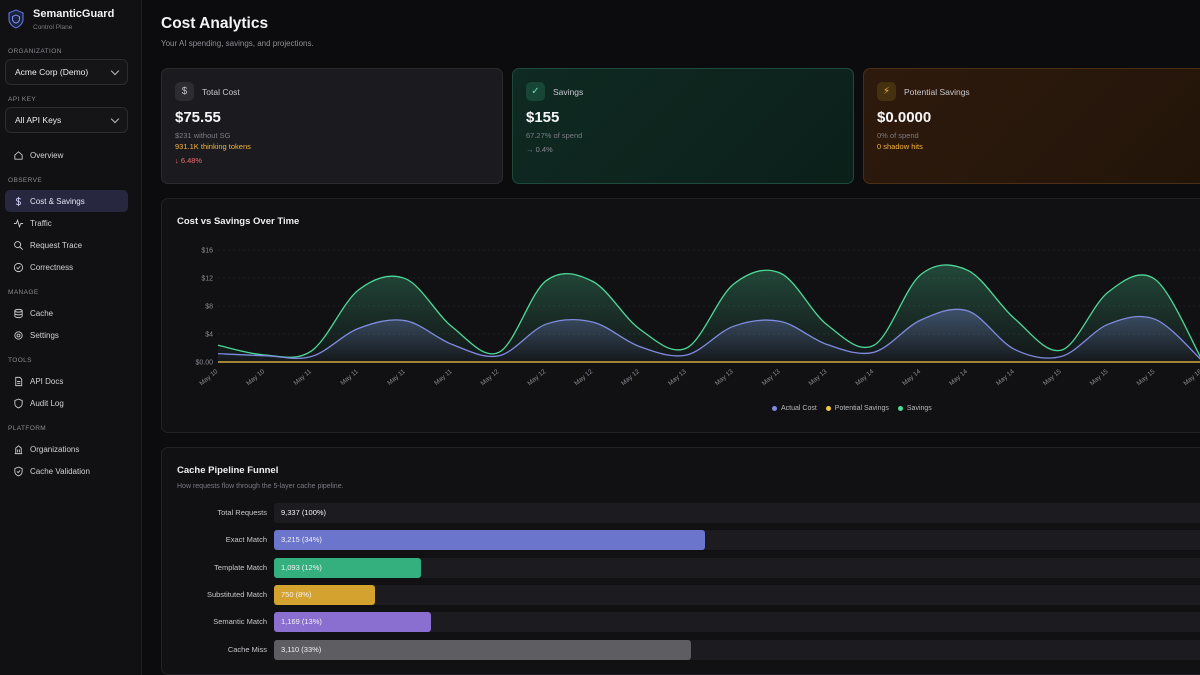  I want to click on savings-series-line, so click(708, 312).